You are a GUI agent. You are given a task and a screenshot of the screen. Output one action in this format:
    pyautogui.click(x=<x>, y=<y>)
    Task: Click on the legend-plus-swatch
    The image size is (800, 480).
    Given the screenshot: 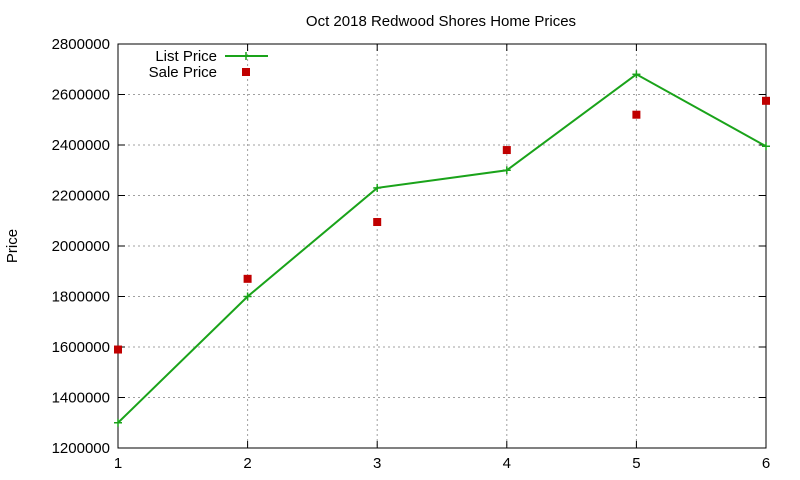 What is the action you would take?
    pyautogui.click(x=246, y=56)
    